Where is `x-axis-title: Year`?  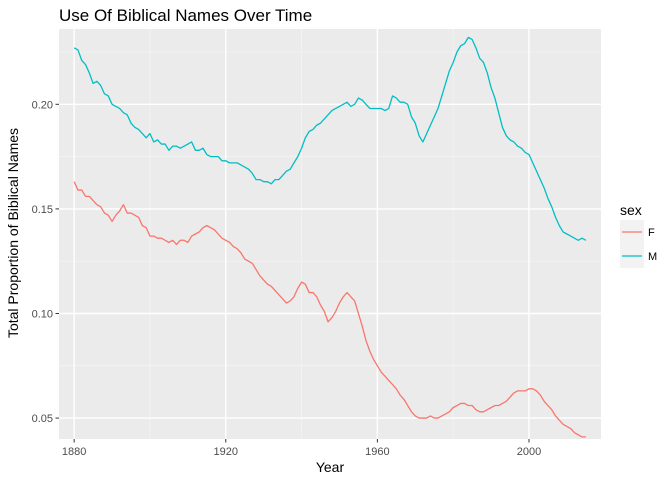
x-axis-title: Year is located at coordinates (330, 467).